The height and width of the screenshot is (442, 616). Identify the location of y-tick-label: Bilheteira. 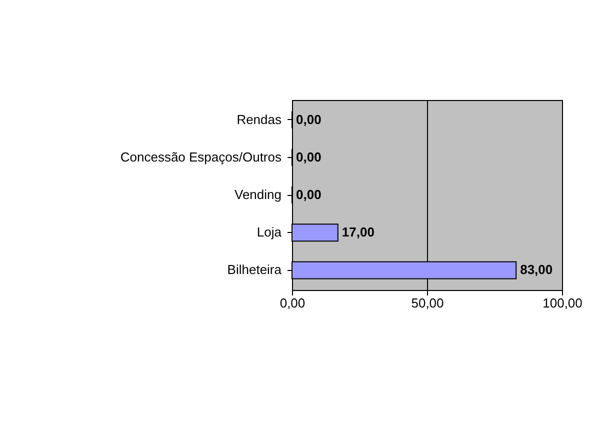
(254, 270).